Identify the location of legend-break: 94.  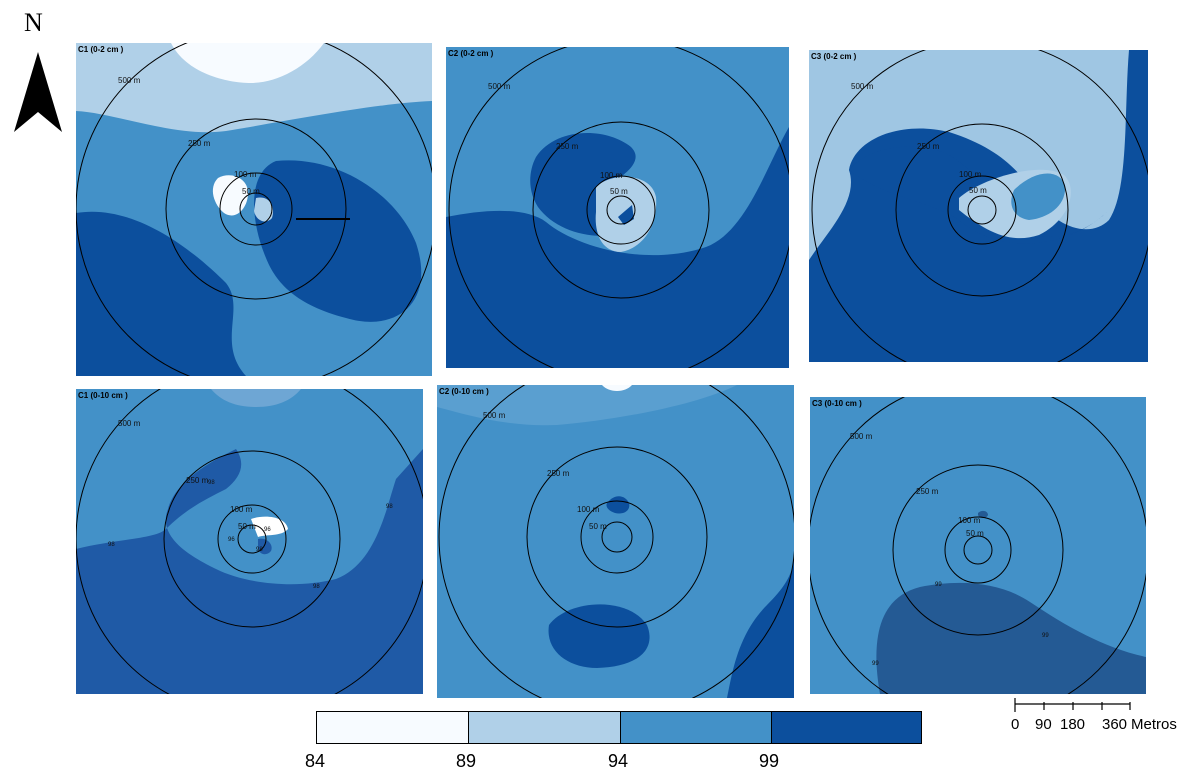
(618, 761).